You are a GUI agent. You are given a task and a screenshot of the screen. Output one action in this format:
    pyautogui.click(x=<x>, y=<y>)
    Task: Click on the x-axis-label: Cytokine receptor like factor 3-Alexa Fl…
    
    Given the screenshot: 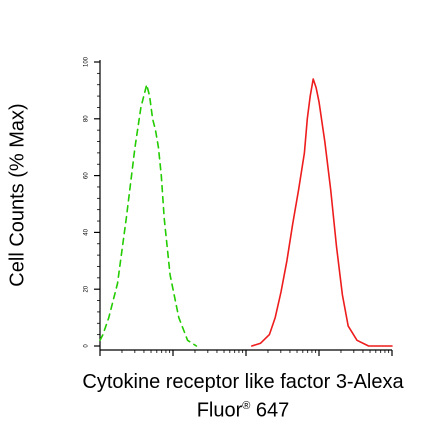 What is the action you would take?
    pyautogui.click(x=243, y=396)
    